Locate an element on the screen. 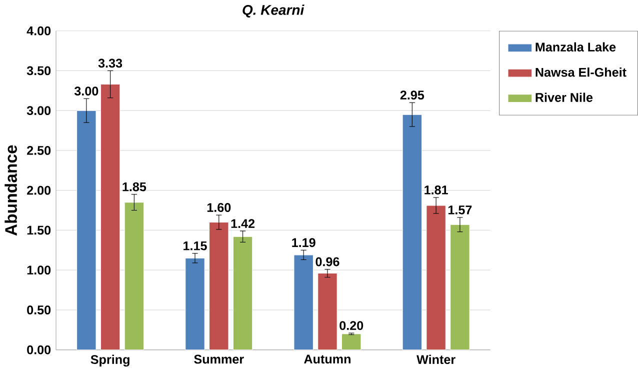 This screenshot has height=371, width=638. data-label: 0.96 is located at coordinates (328, 261).